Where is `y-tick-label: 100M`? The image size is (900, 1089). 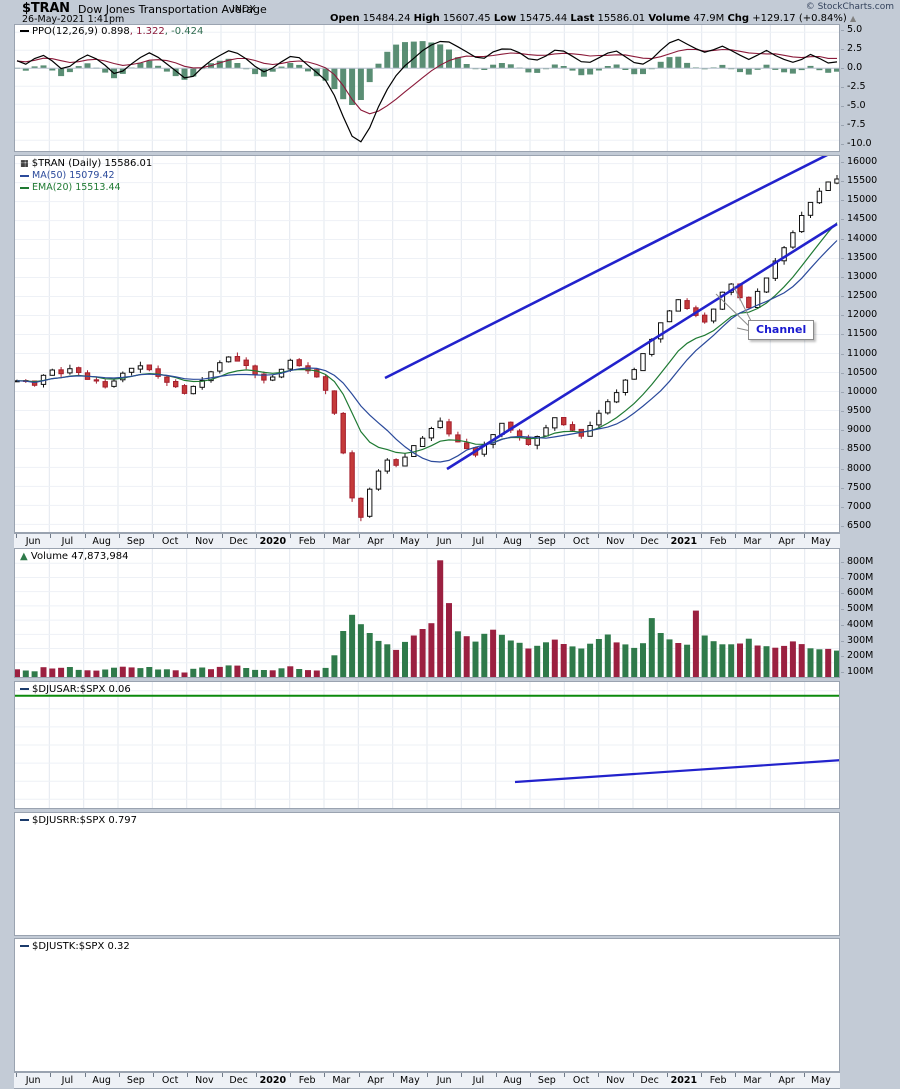
y-tick-label: 100M is located at coordinates (860, 671).